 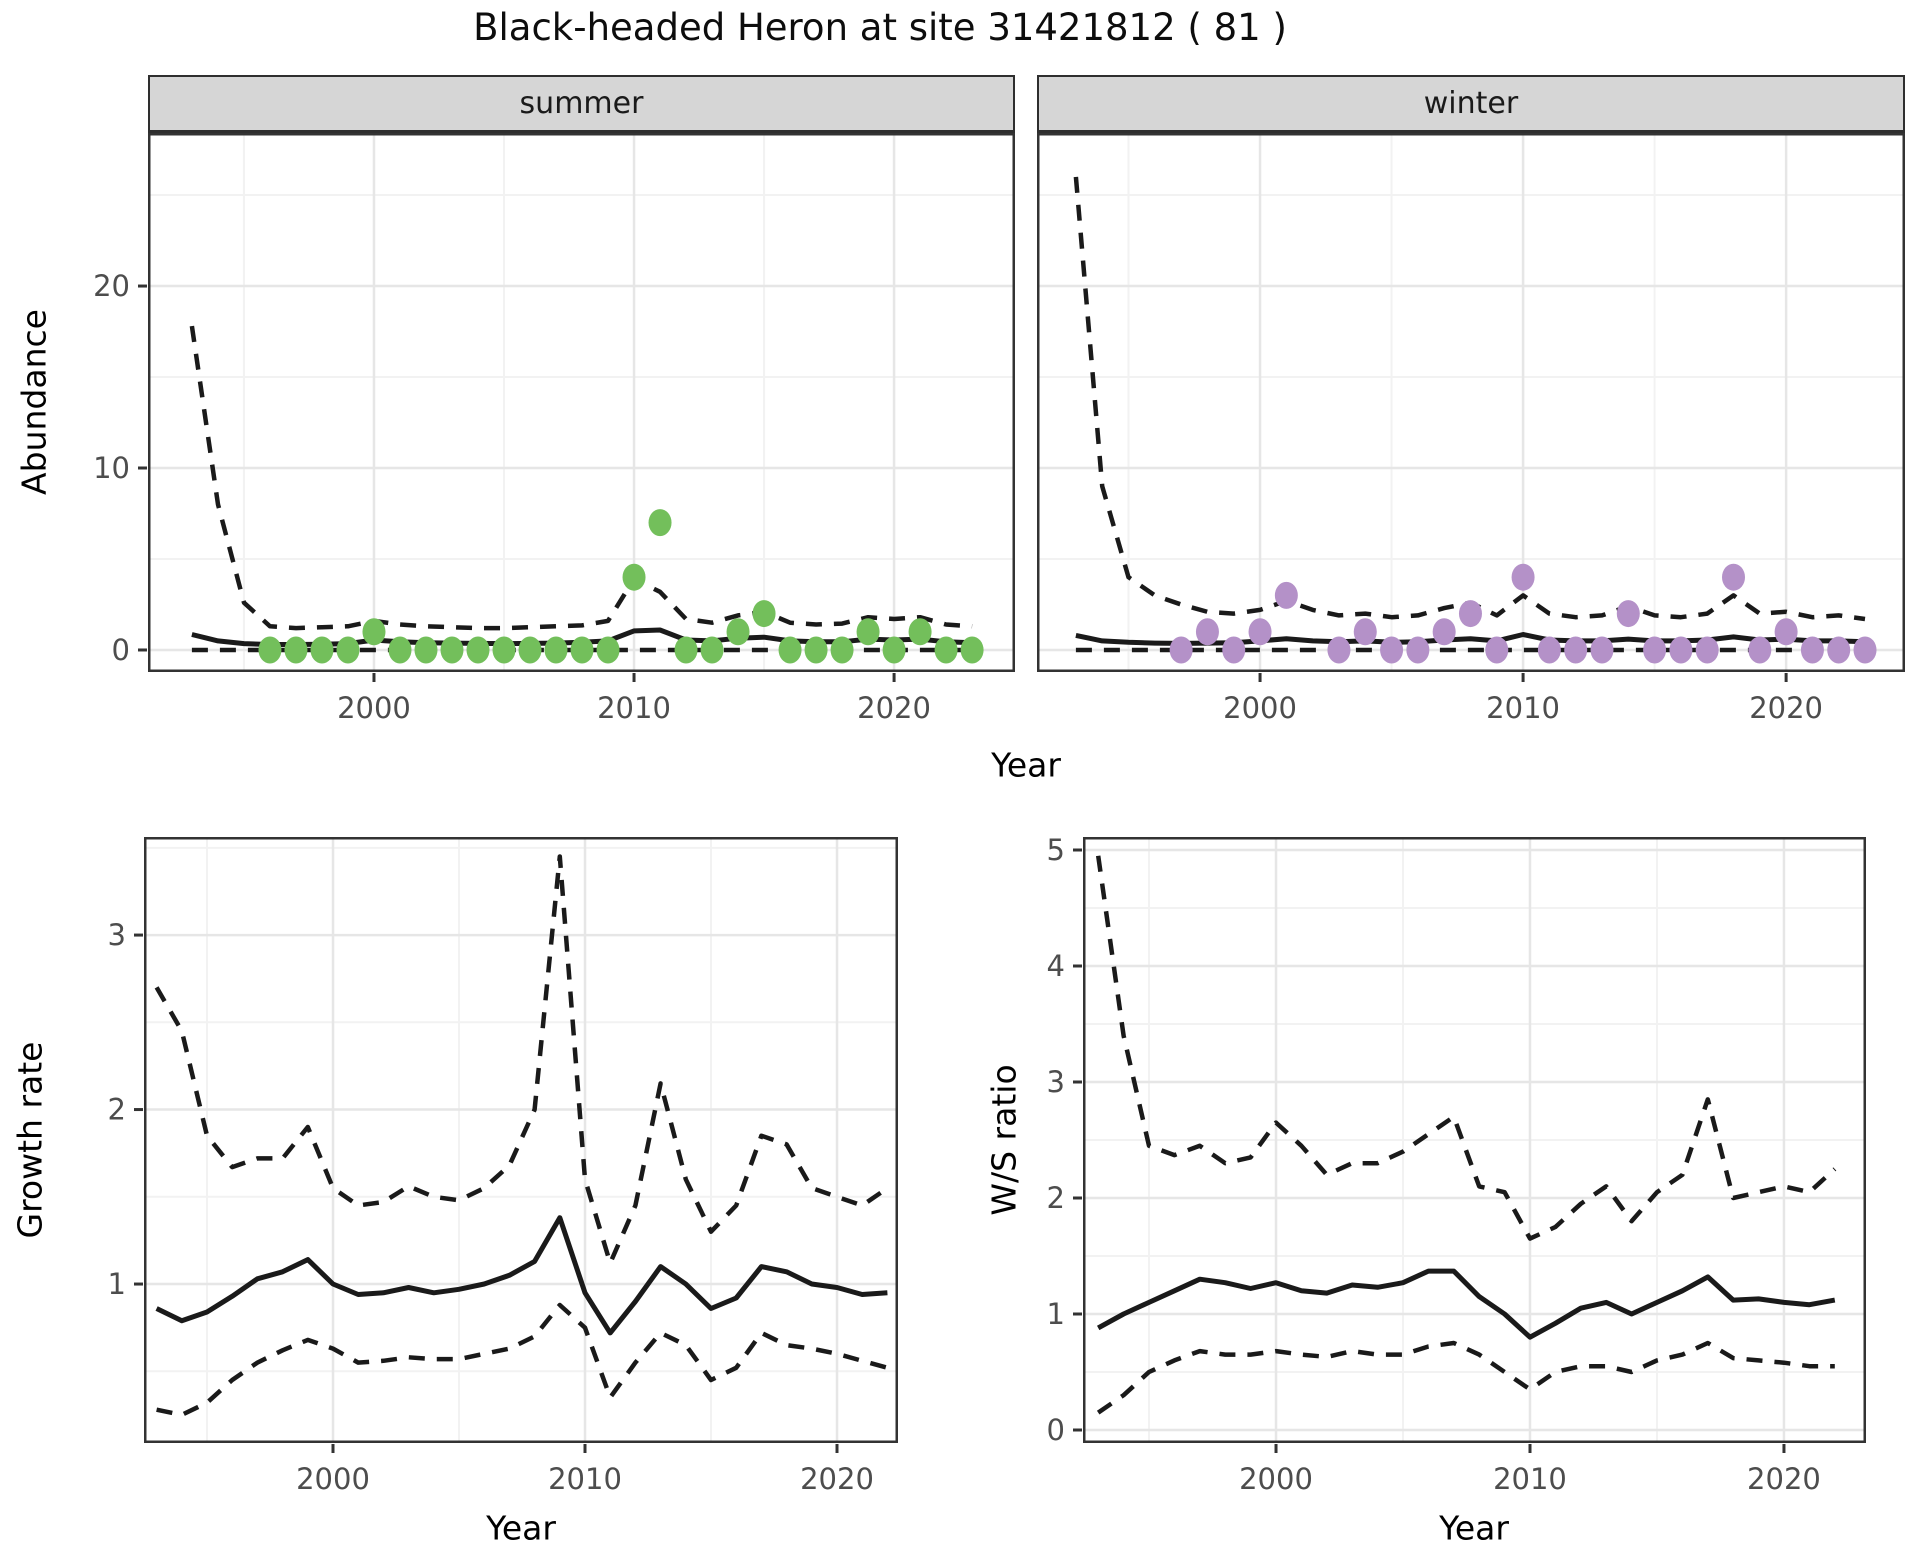 What do you see at coordinates (894, 708) in the screenshot?
I see `summer-abundance-x-tick-label: 2020` at bounding box center [894, 708].